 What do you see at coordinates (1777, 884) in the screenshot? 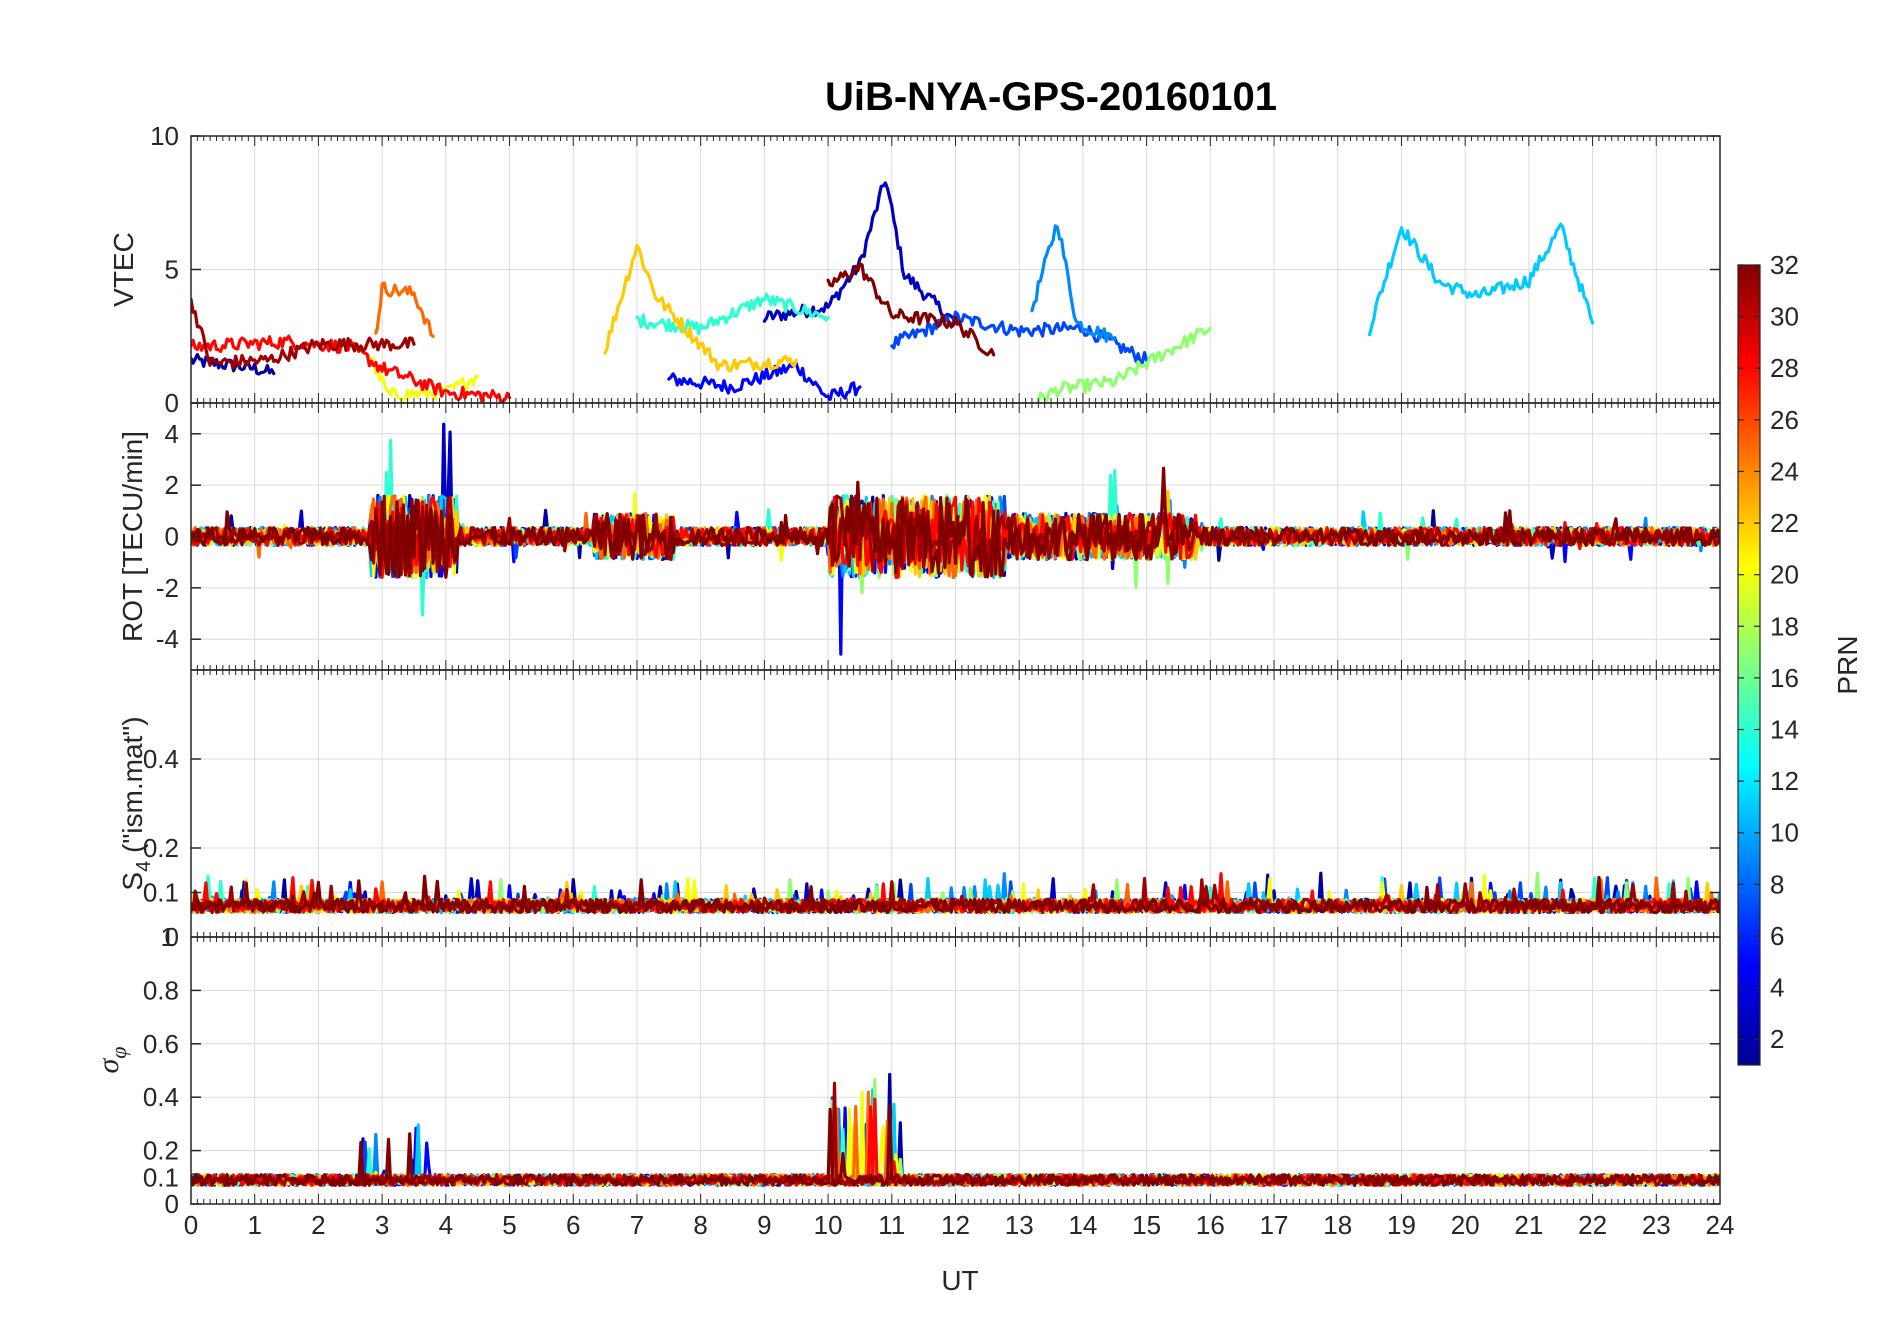
I see `colorbar-tick-label: 8` at bounding box center [1777, 884].